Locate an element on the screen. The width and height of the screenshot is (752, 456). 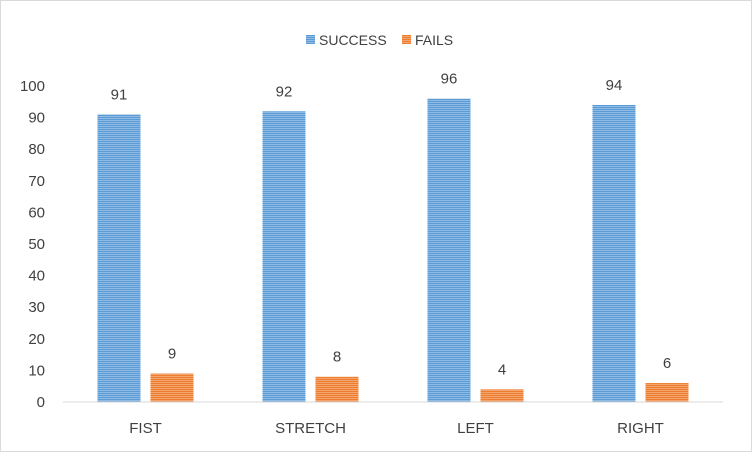
y-axis: 0 10 20 30 40 50 60 70 80 90 100 is located at coordinates (32, 244).